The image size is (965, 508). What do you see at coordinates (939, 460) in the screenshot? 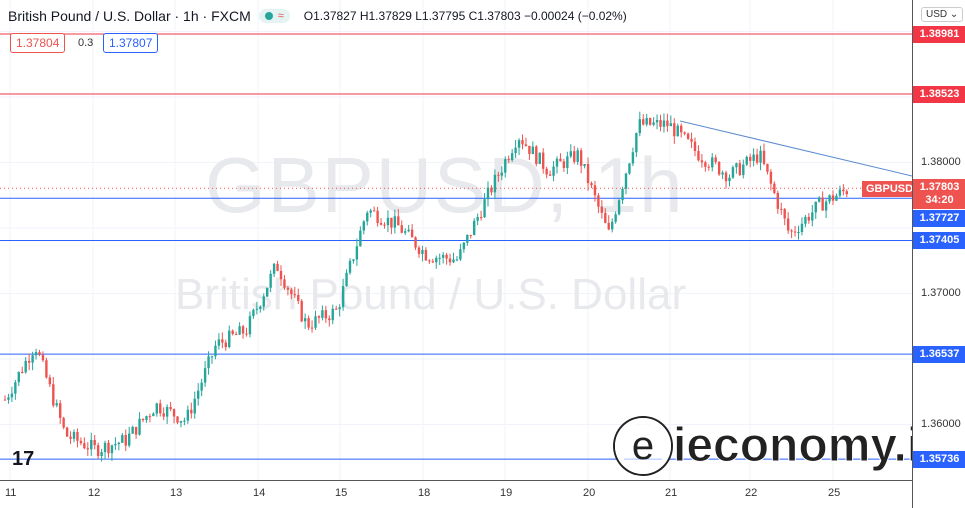
I see `level-price-label: 1.35736` at bounding box center [939, 460].